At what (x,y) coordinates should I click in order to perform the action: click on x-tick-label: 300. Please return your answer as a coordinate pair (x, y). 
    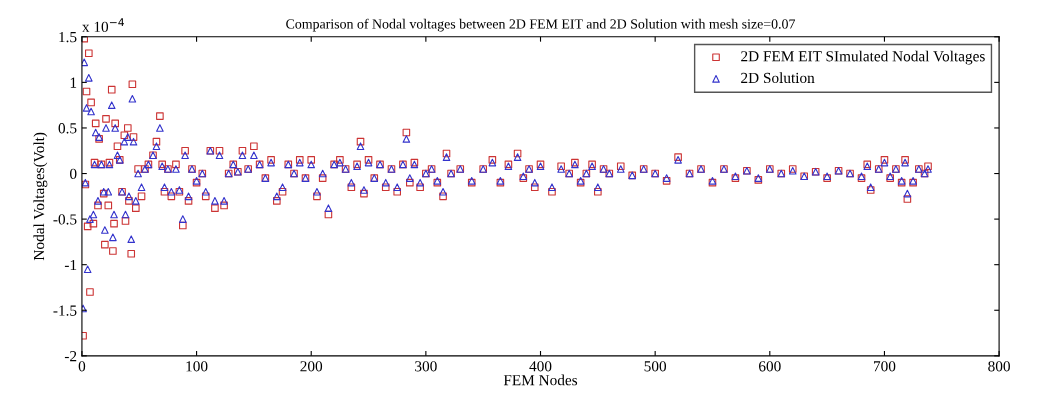
    Looking at the image, I should click on (426, 366).